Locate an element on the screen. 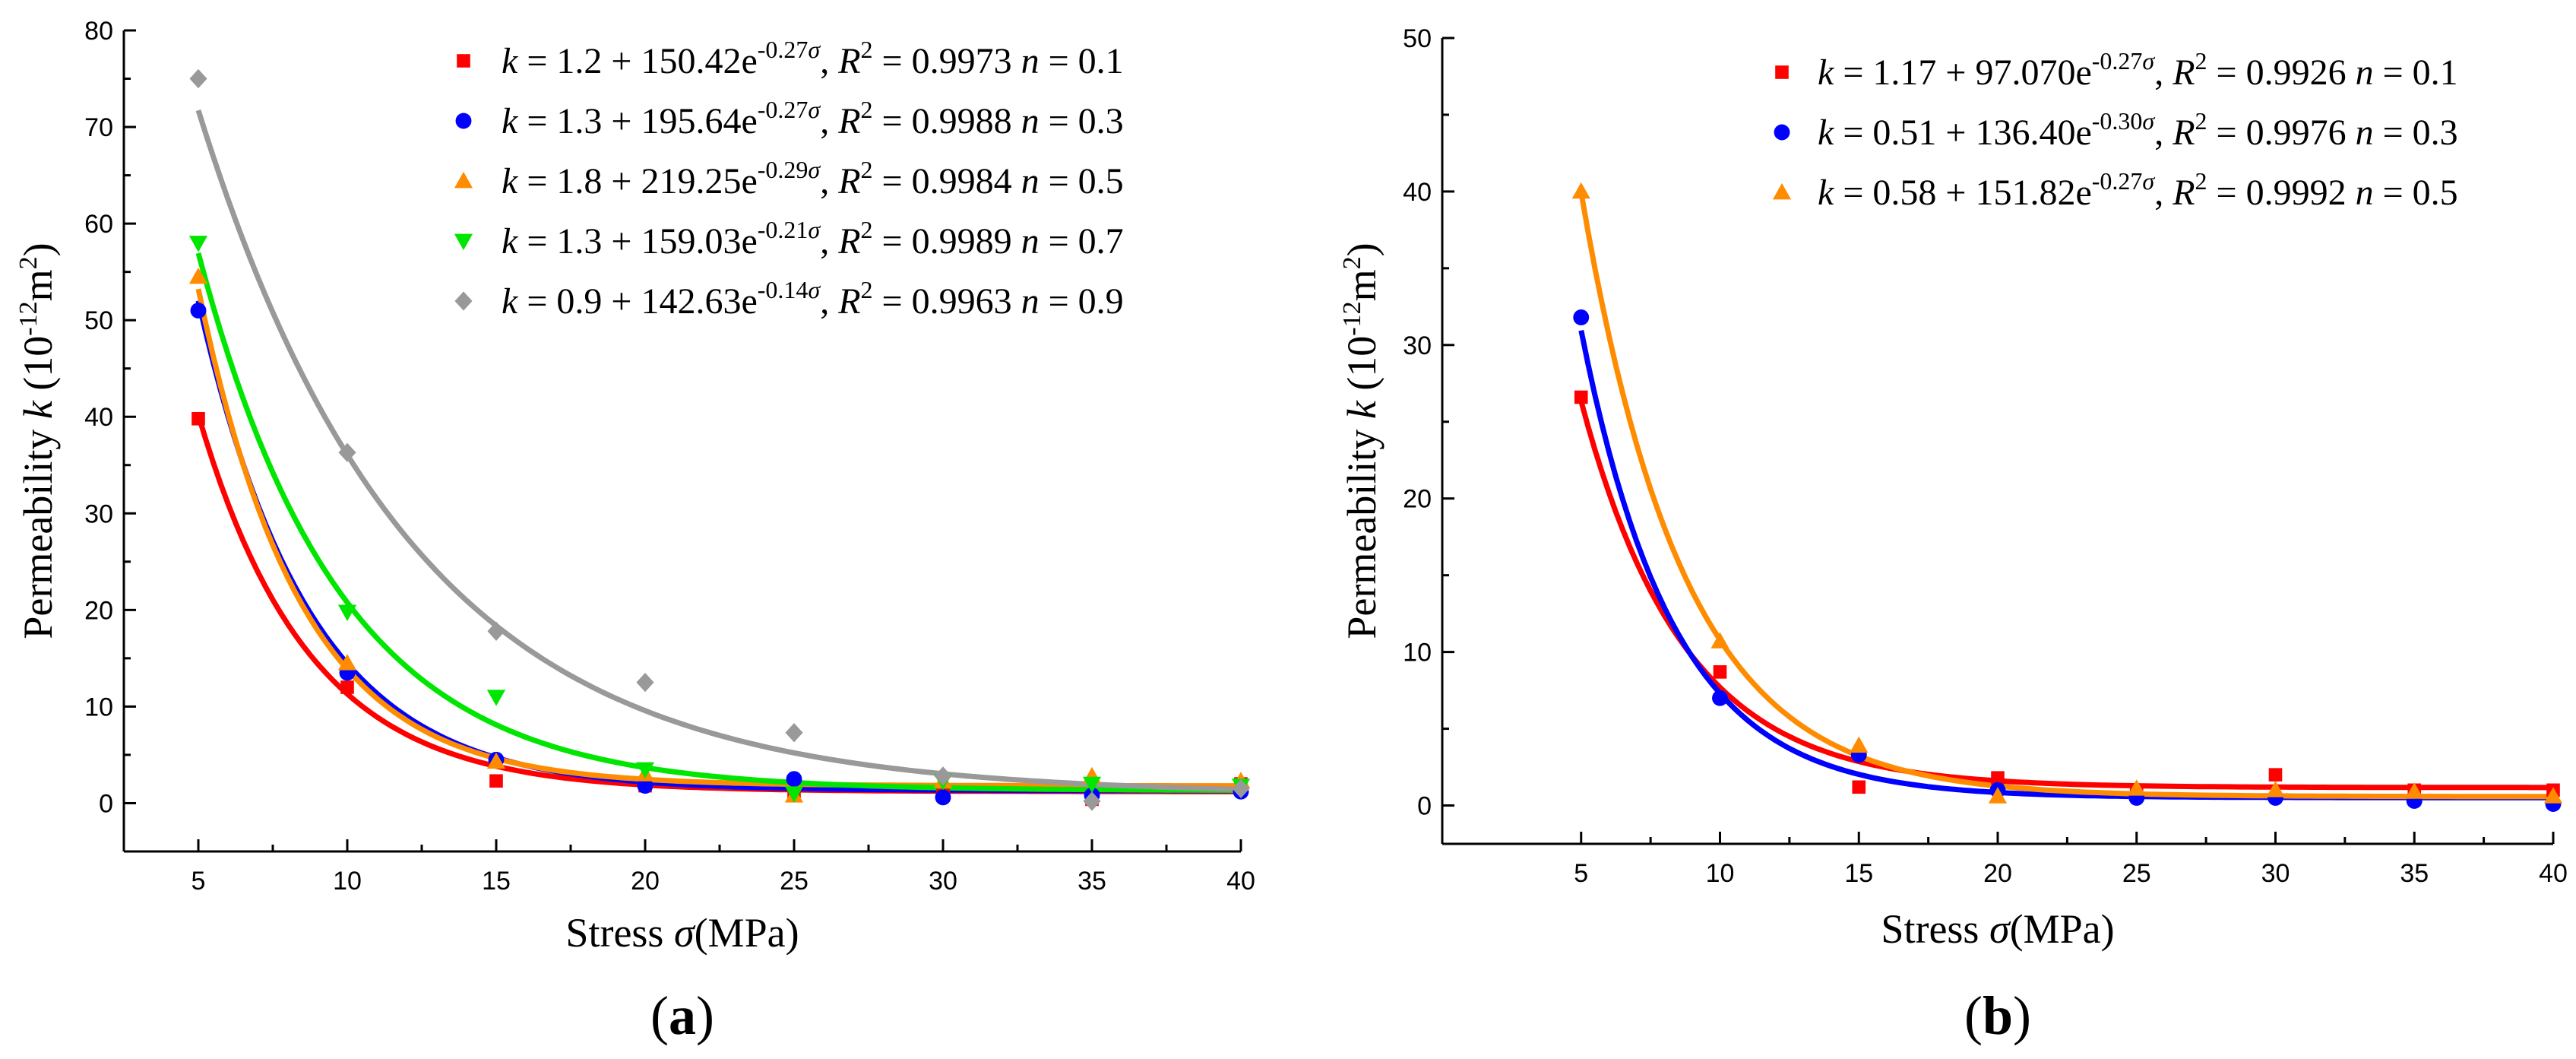 The height and width of the screenshot is (1059, 2576). panel-a-x-tick-label: 25 is located at coordinates (794, 882).